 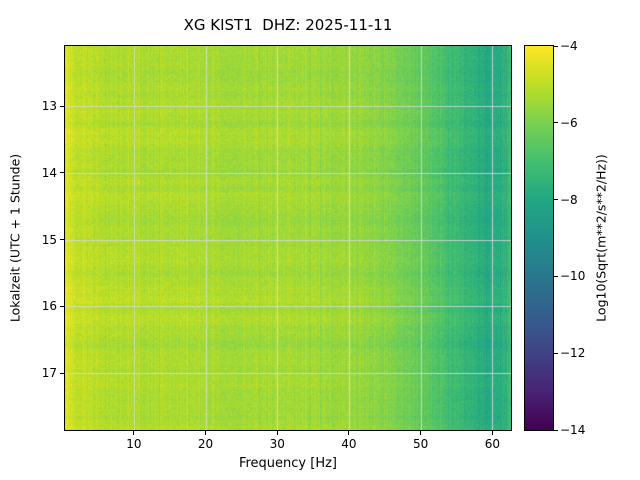 I want to click on y-tick-label: 13, so click(x=49, y=106).